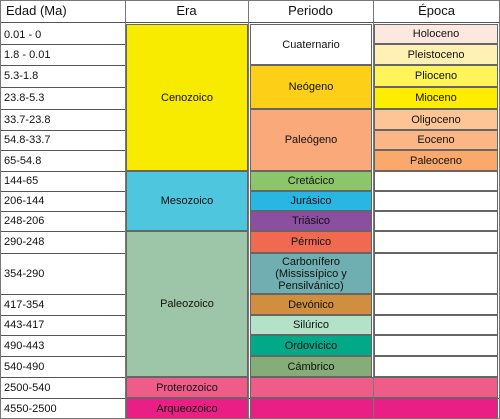 The height and width of the screenshot is (419, 500). Describe the element at coordinates (310, 10) in the screenshot. I see `header-period: Periodo` at that location.